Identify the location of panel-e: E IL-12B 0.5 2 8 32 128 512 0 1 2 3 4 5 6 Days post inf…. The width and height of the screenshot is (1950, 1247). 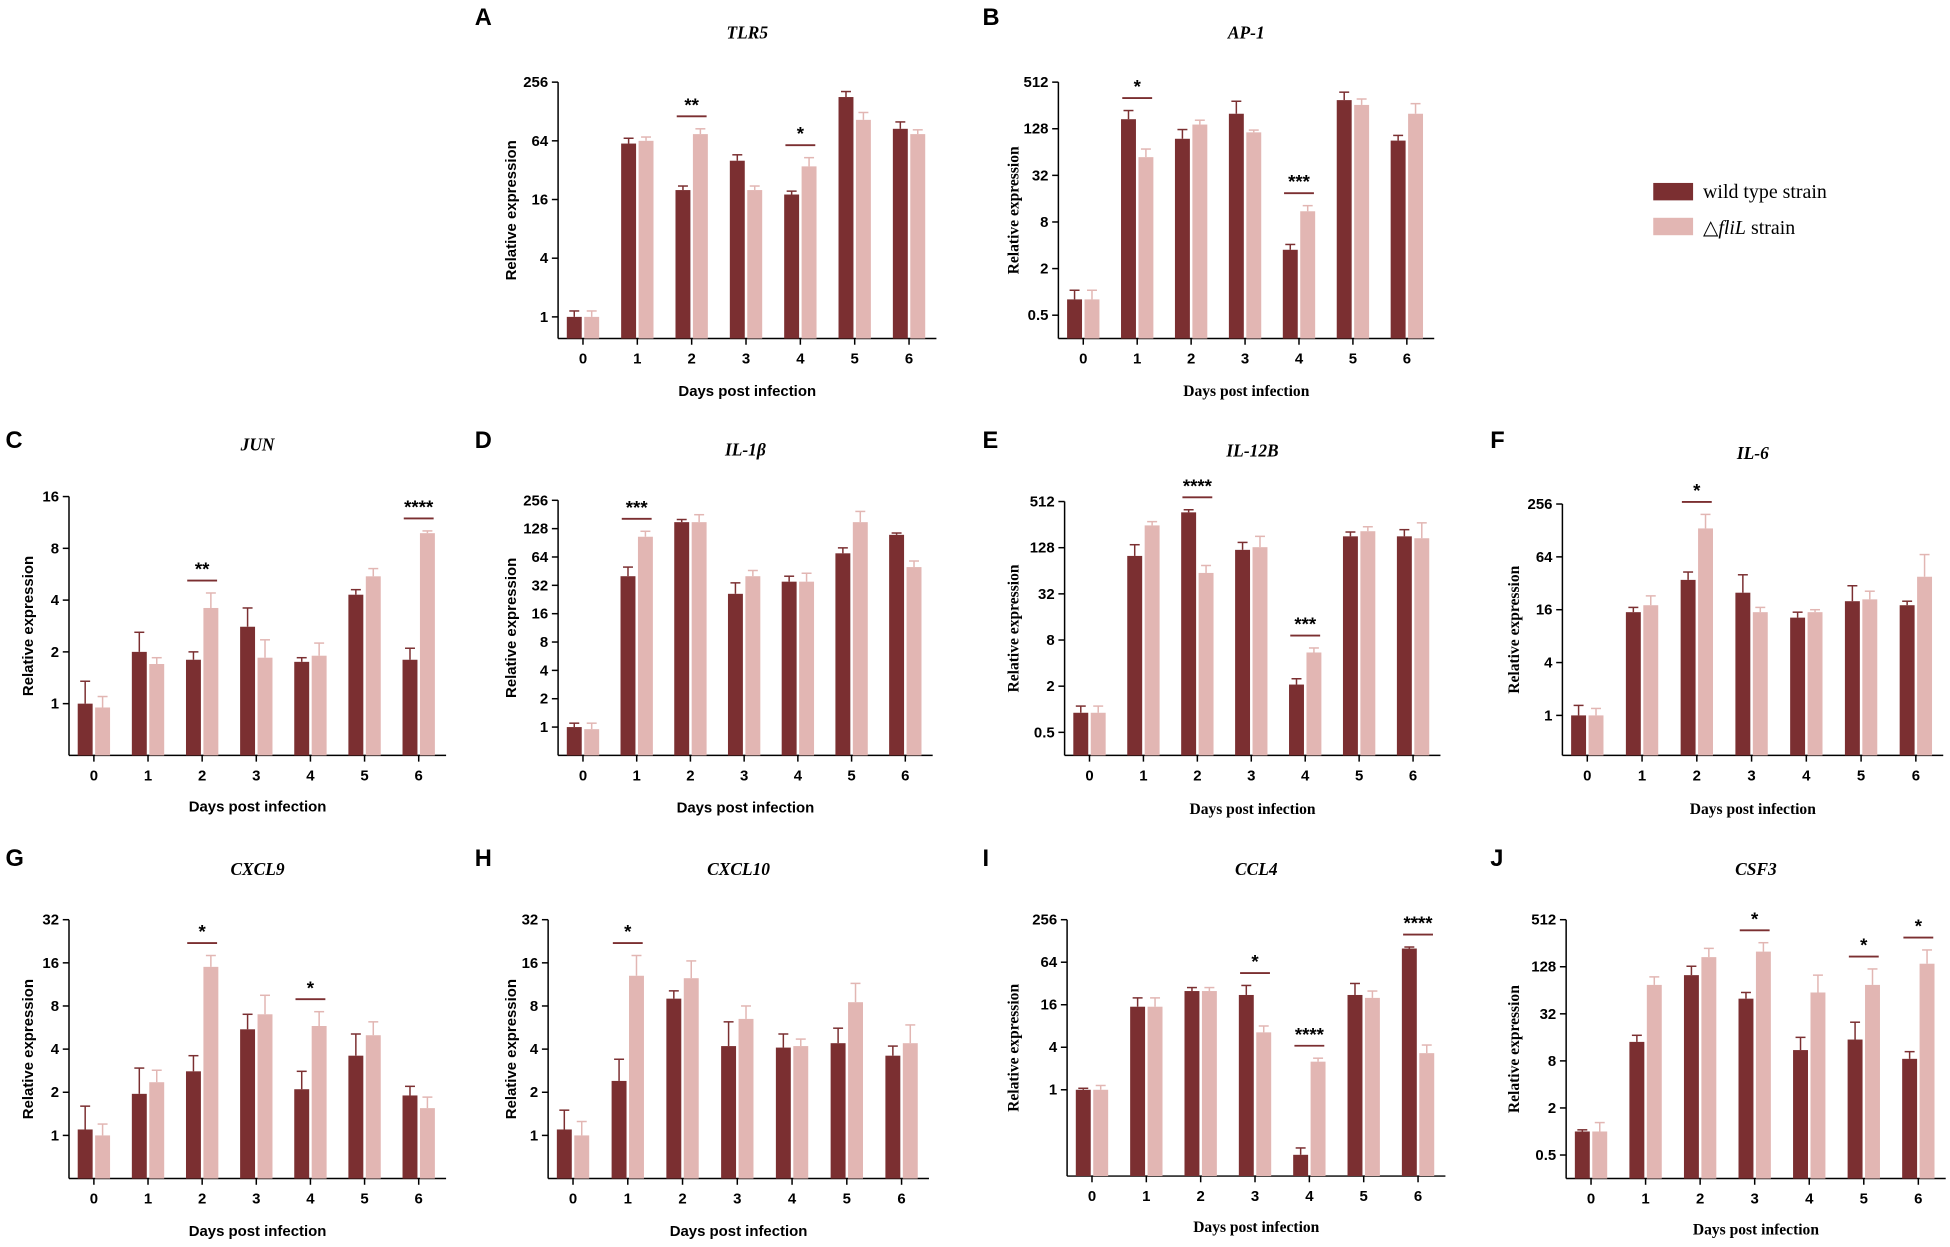
(1211, 623).